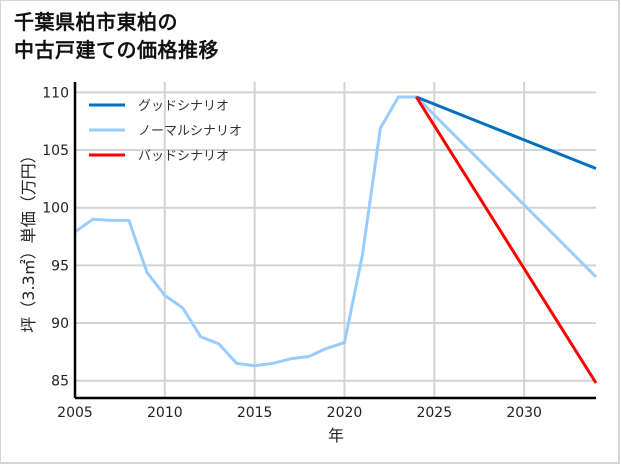  Describe the element at coordinates (28, 239) in the screenshot. I see `y-axis-label: 坪（3.3㎡）単価（万円）` at that location.